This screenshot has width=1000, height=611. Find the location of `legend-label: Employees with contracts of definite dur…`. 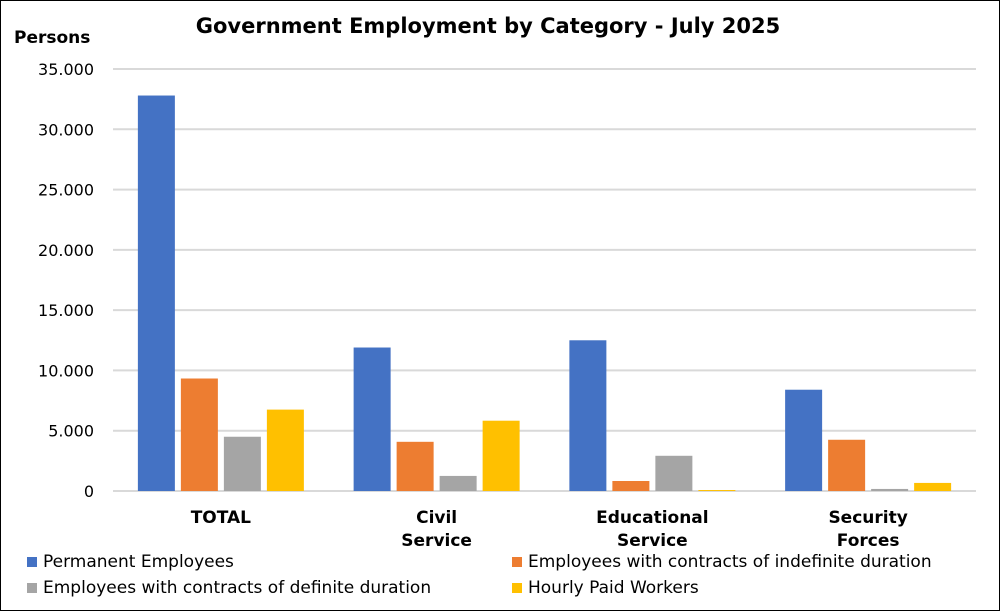

legend-label: Employees with contracts of definite dur… is located at coordinates (237, 588).